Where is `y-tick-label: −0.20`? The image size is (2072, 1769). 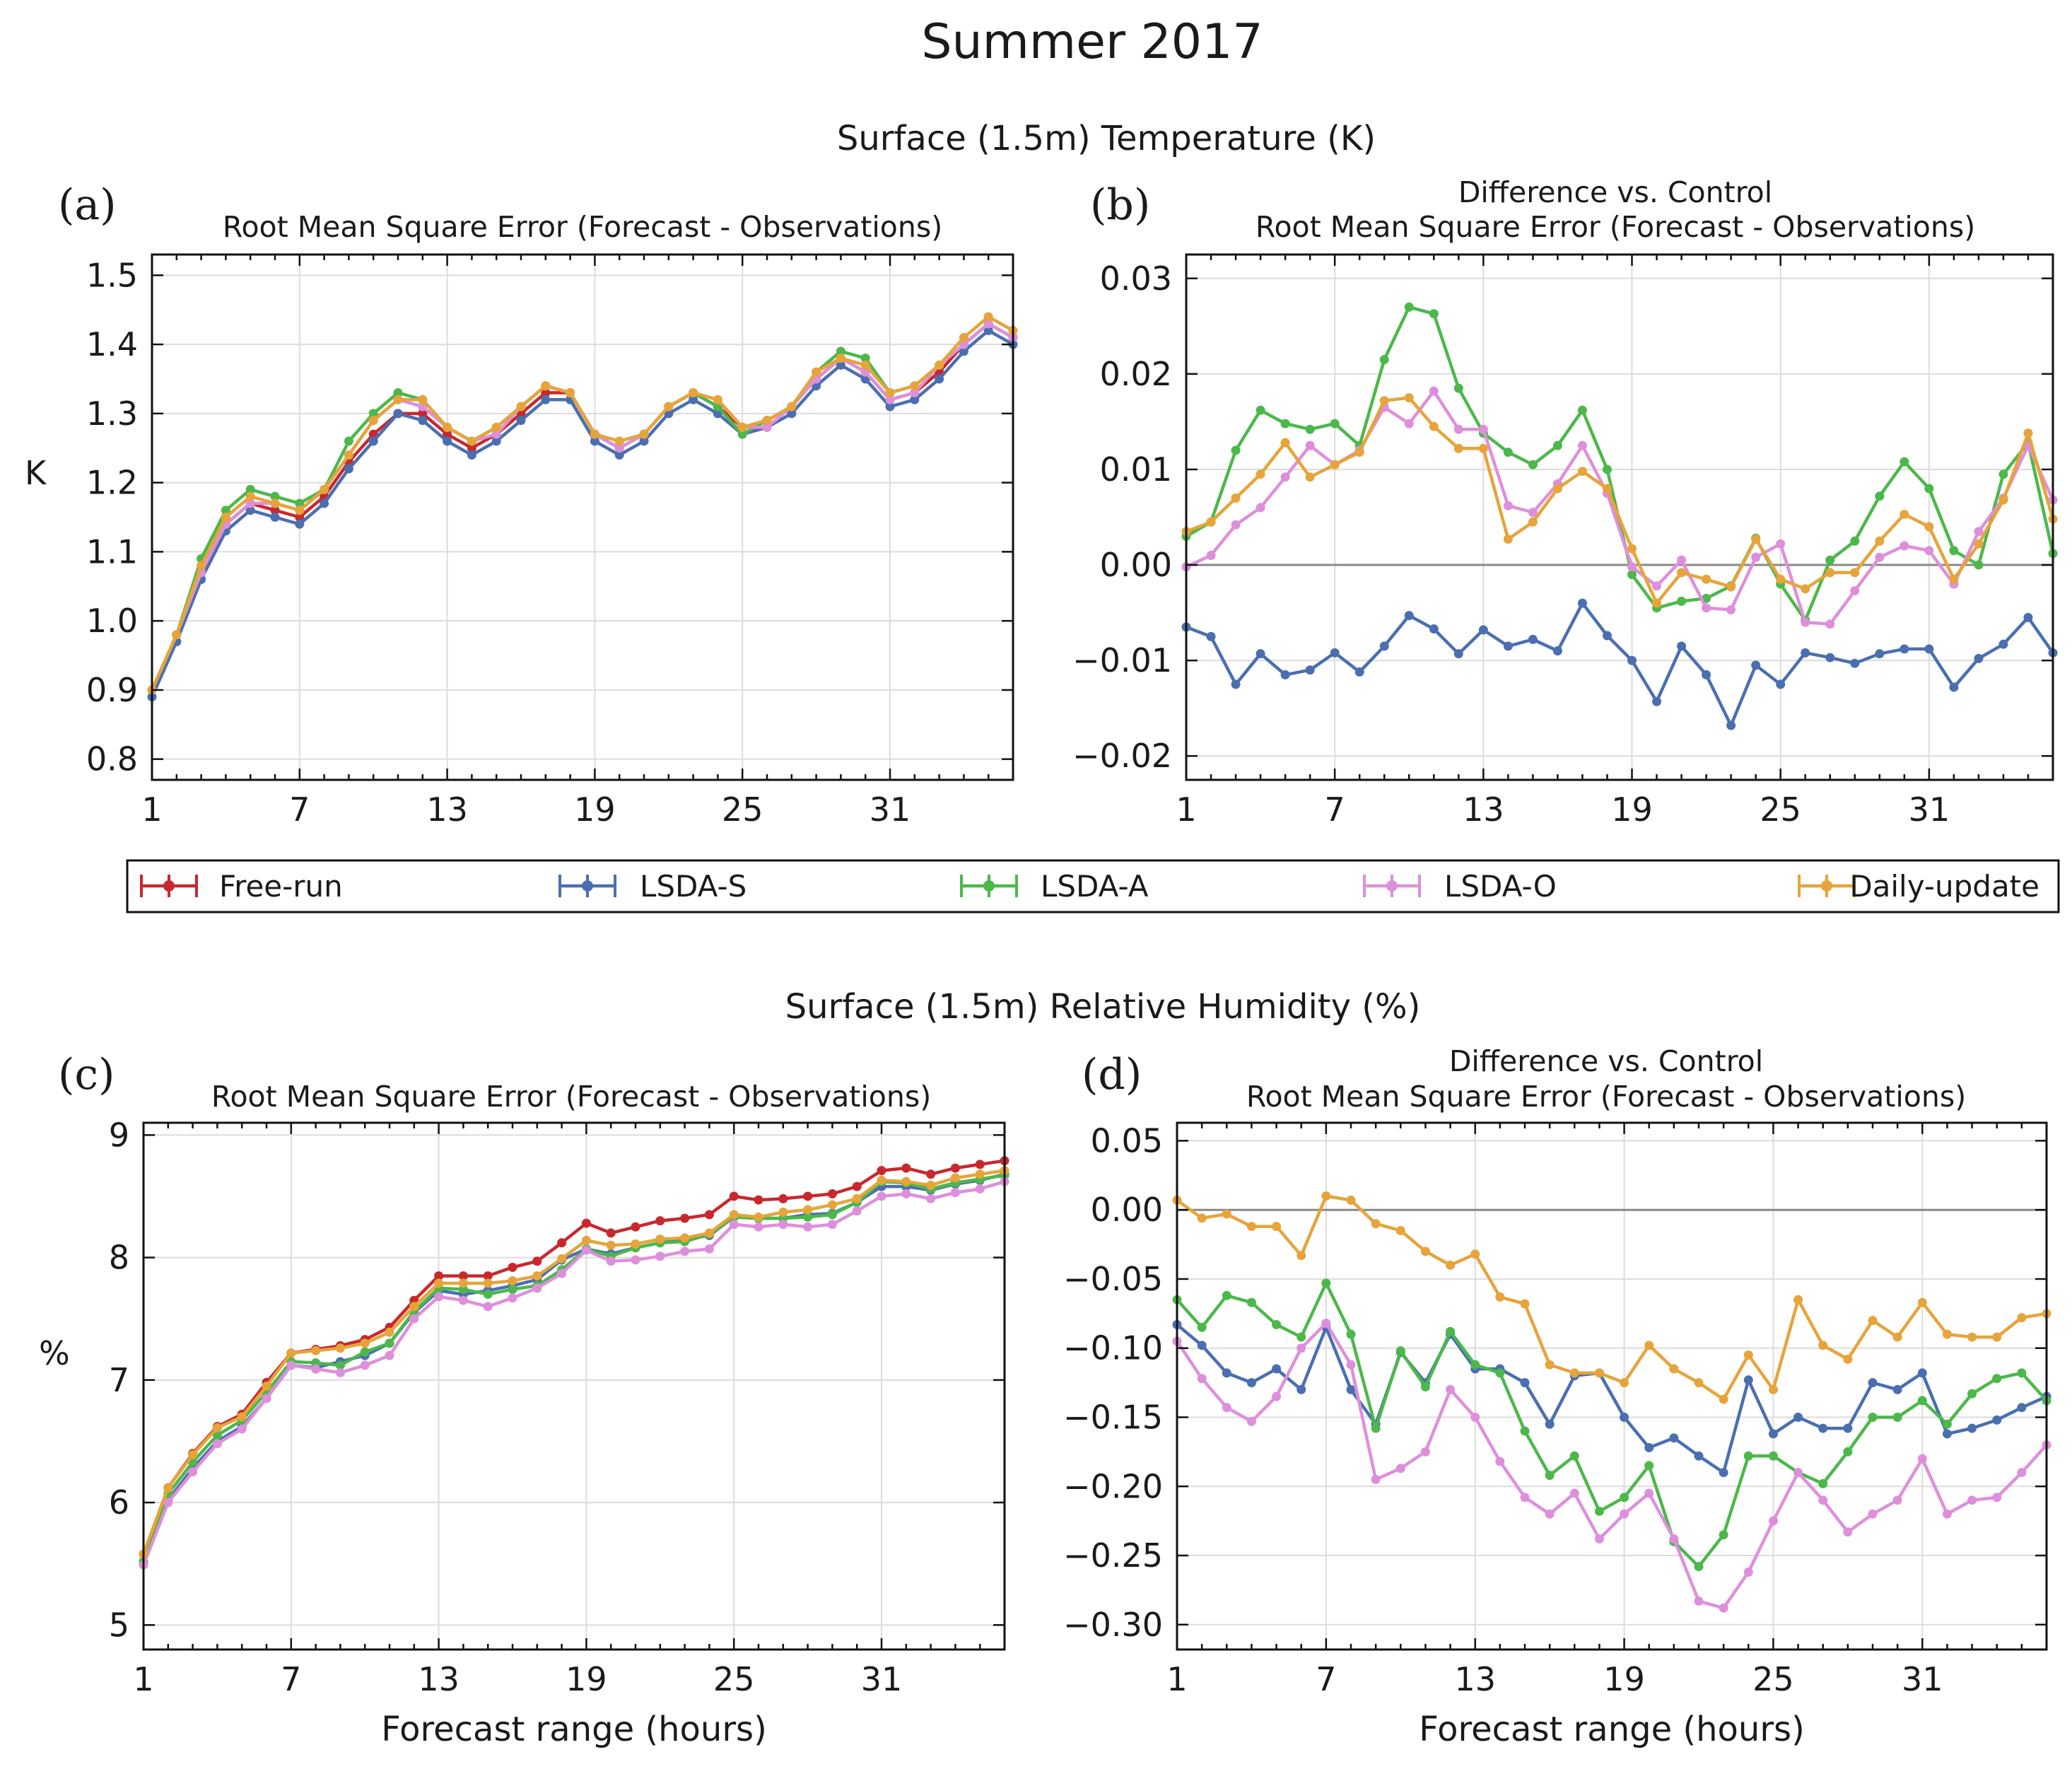 y-tick-label: −0.20 is located at coordinates (1113, 1486).